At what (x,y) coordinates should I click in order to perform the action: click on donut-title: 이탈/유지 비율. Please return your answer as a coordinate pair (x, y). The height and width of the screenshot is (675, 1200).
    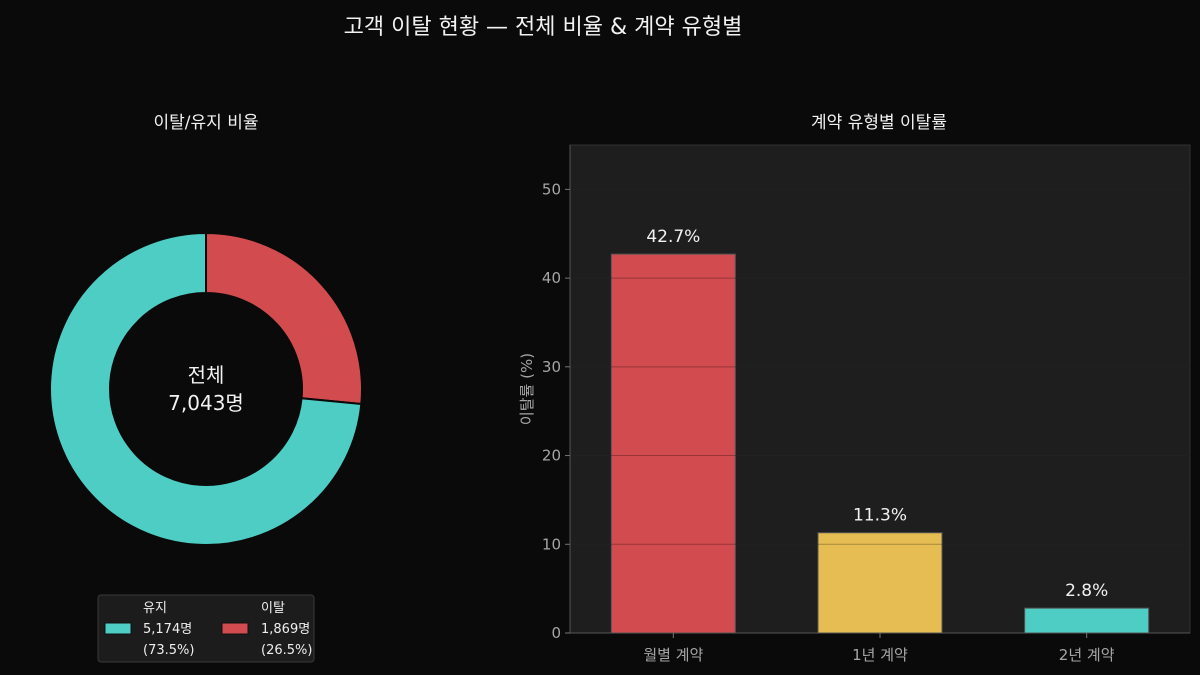
    Looking at the image, I should click on (206, 123).